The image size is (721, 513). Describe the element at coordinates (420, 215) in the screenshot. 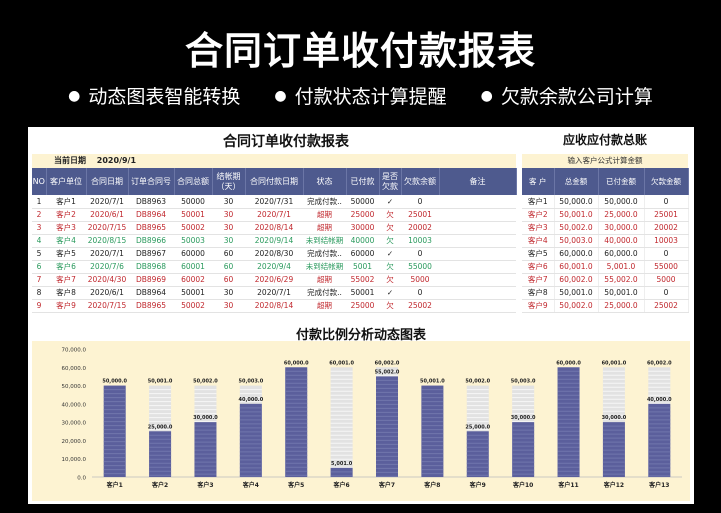

I see `table-cell: 25001` at that location.